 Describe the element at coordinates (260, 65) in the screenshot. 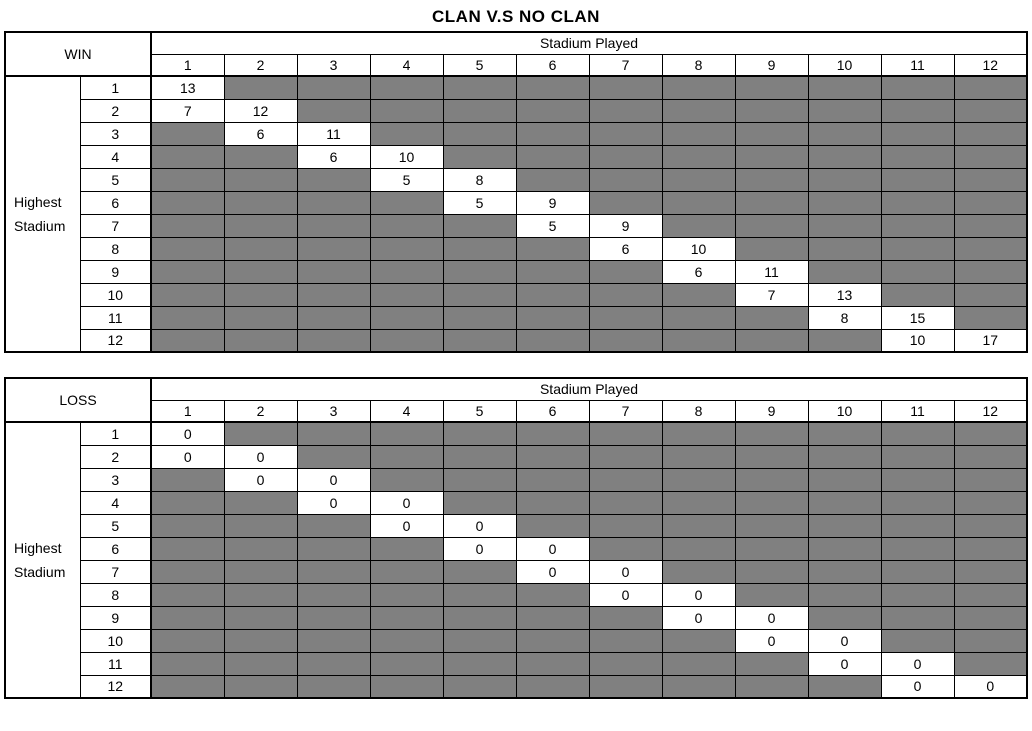

I see `column-header-2: 2` at that location.